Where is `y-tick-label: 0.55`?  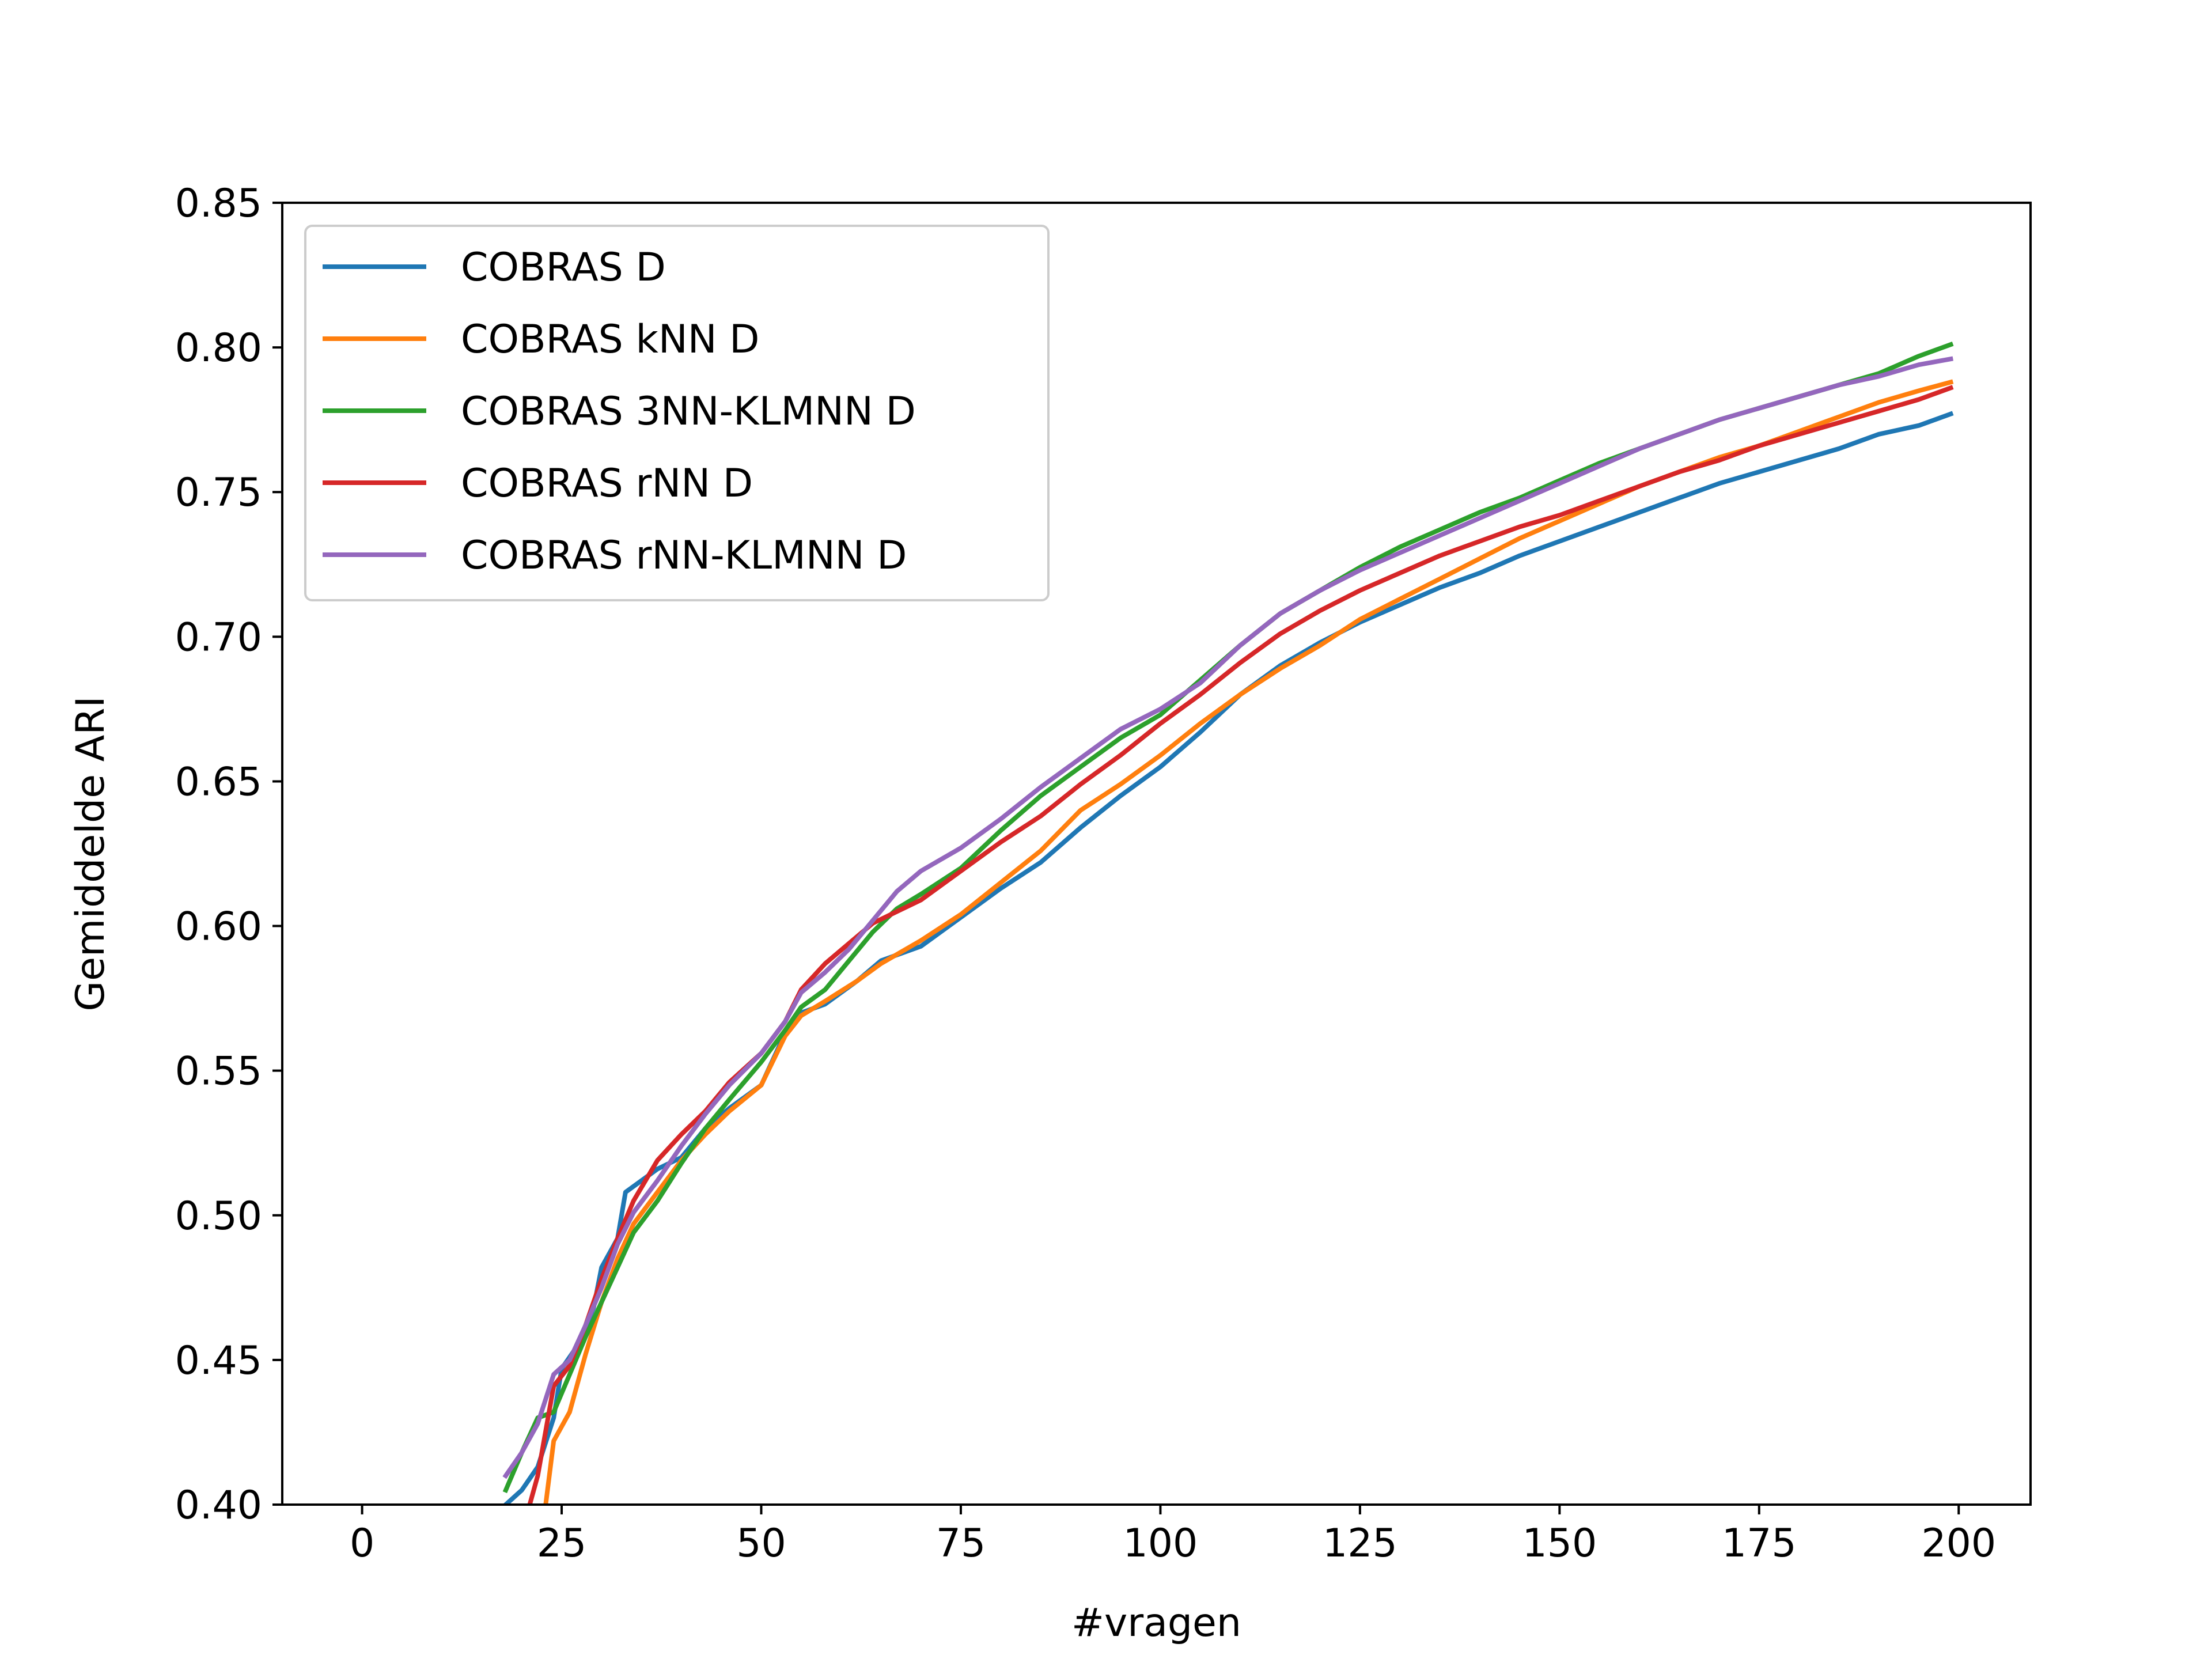 y-tick-label: 0.55 is located at coordinates (218, 1071).